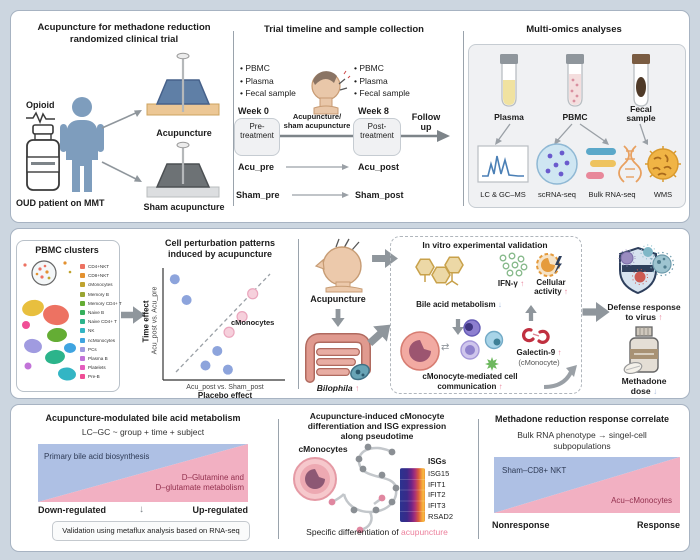 The height and width of the screenshot is (560, 700). What do you see at coordinates (317, 167) in the screenshot?
I see `acu-arrow` at bounding box center [317, 167].